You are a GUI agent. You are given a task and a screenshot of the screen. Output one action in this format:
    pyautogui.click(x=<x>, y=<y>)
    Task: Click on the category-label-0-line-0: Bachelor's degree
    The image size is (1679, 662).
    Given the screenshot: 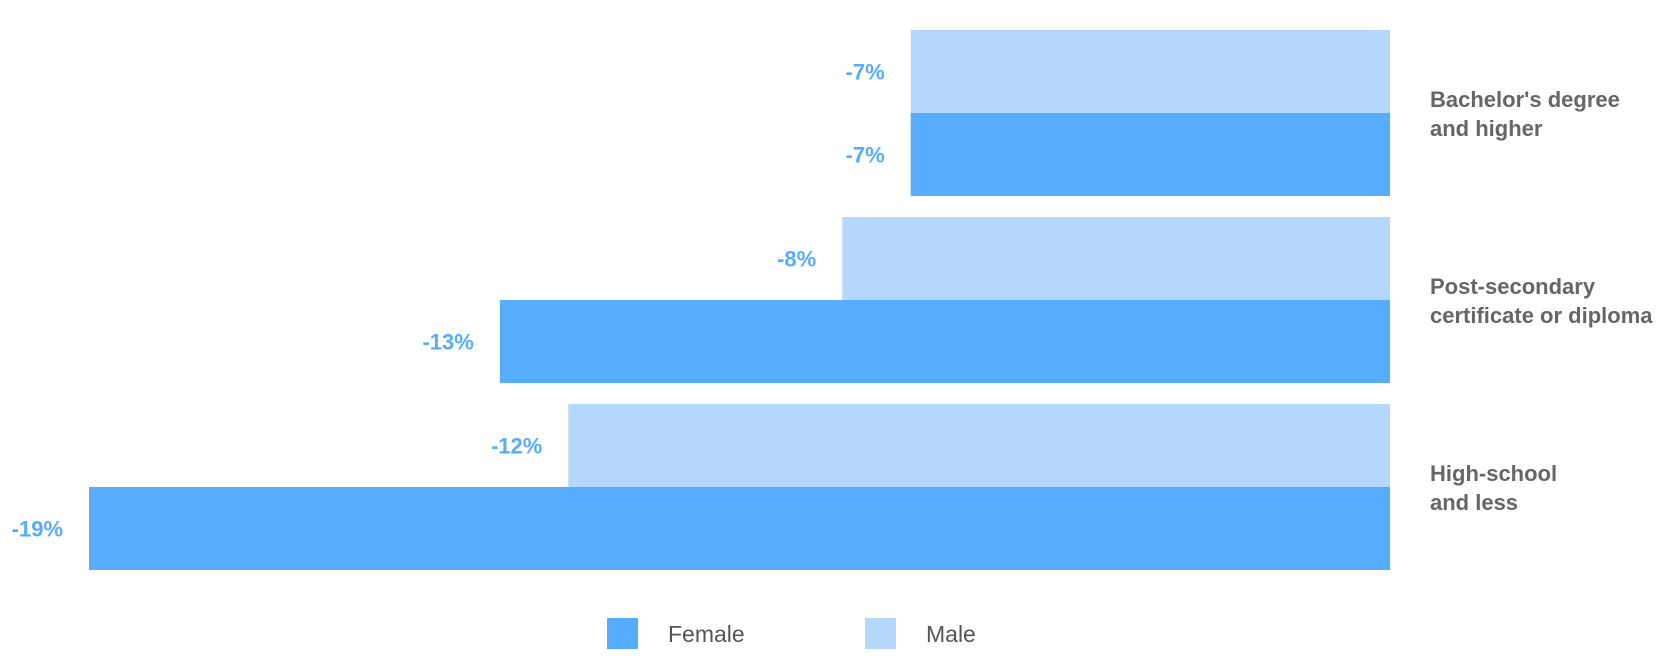 What is the action you would take?
    pyautogui.click(x=1525, y=99)
    